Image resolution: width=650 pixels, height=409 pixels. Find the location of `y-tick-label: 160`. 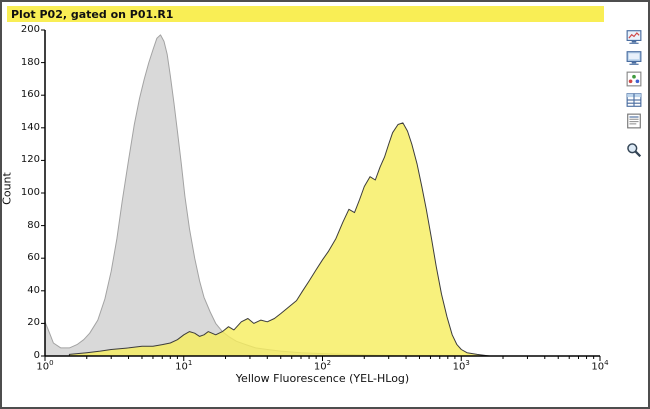

y-tick-label: 160 is located at coordinates (30, 95).